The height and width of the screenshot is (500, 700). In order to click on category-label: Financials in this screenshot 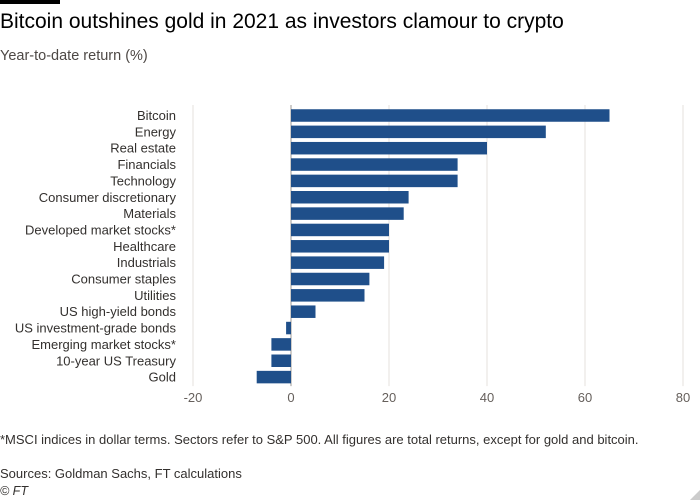, I will do `click(146, 164)`.